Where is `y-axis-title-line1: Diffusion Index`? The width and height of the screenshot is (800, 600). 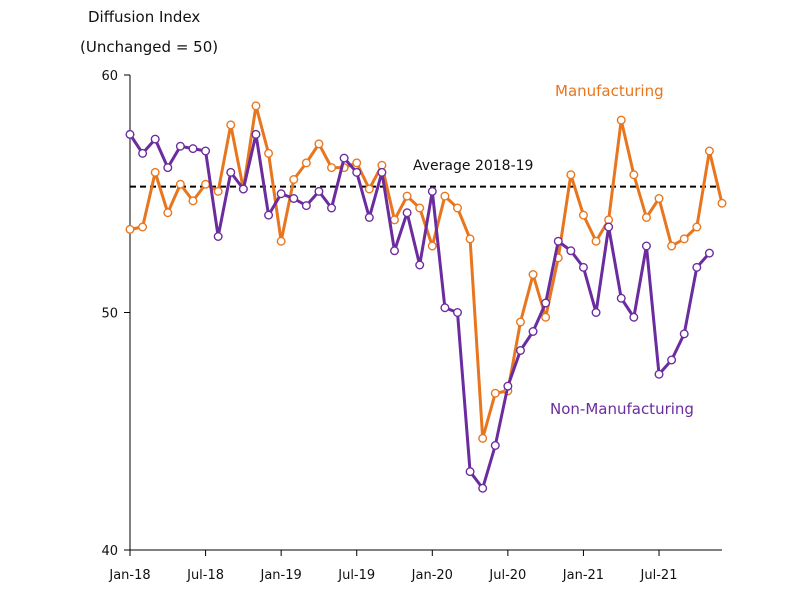
y-axis-title-line1: Diffusion Index is located at coordinates (144, 17).